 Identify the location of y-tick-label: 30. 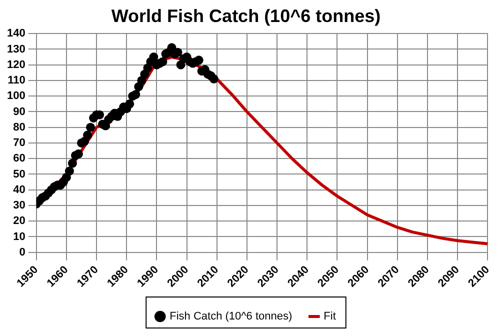
(19, 206).